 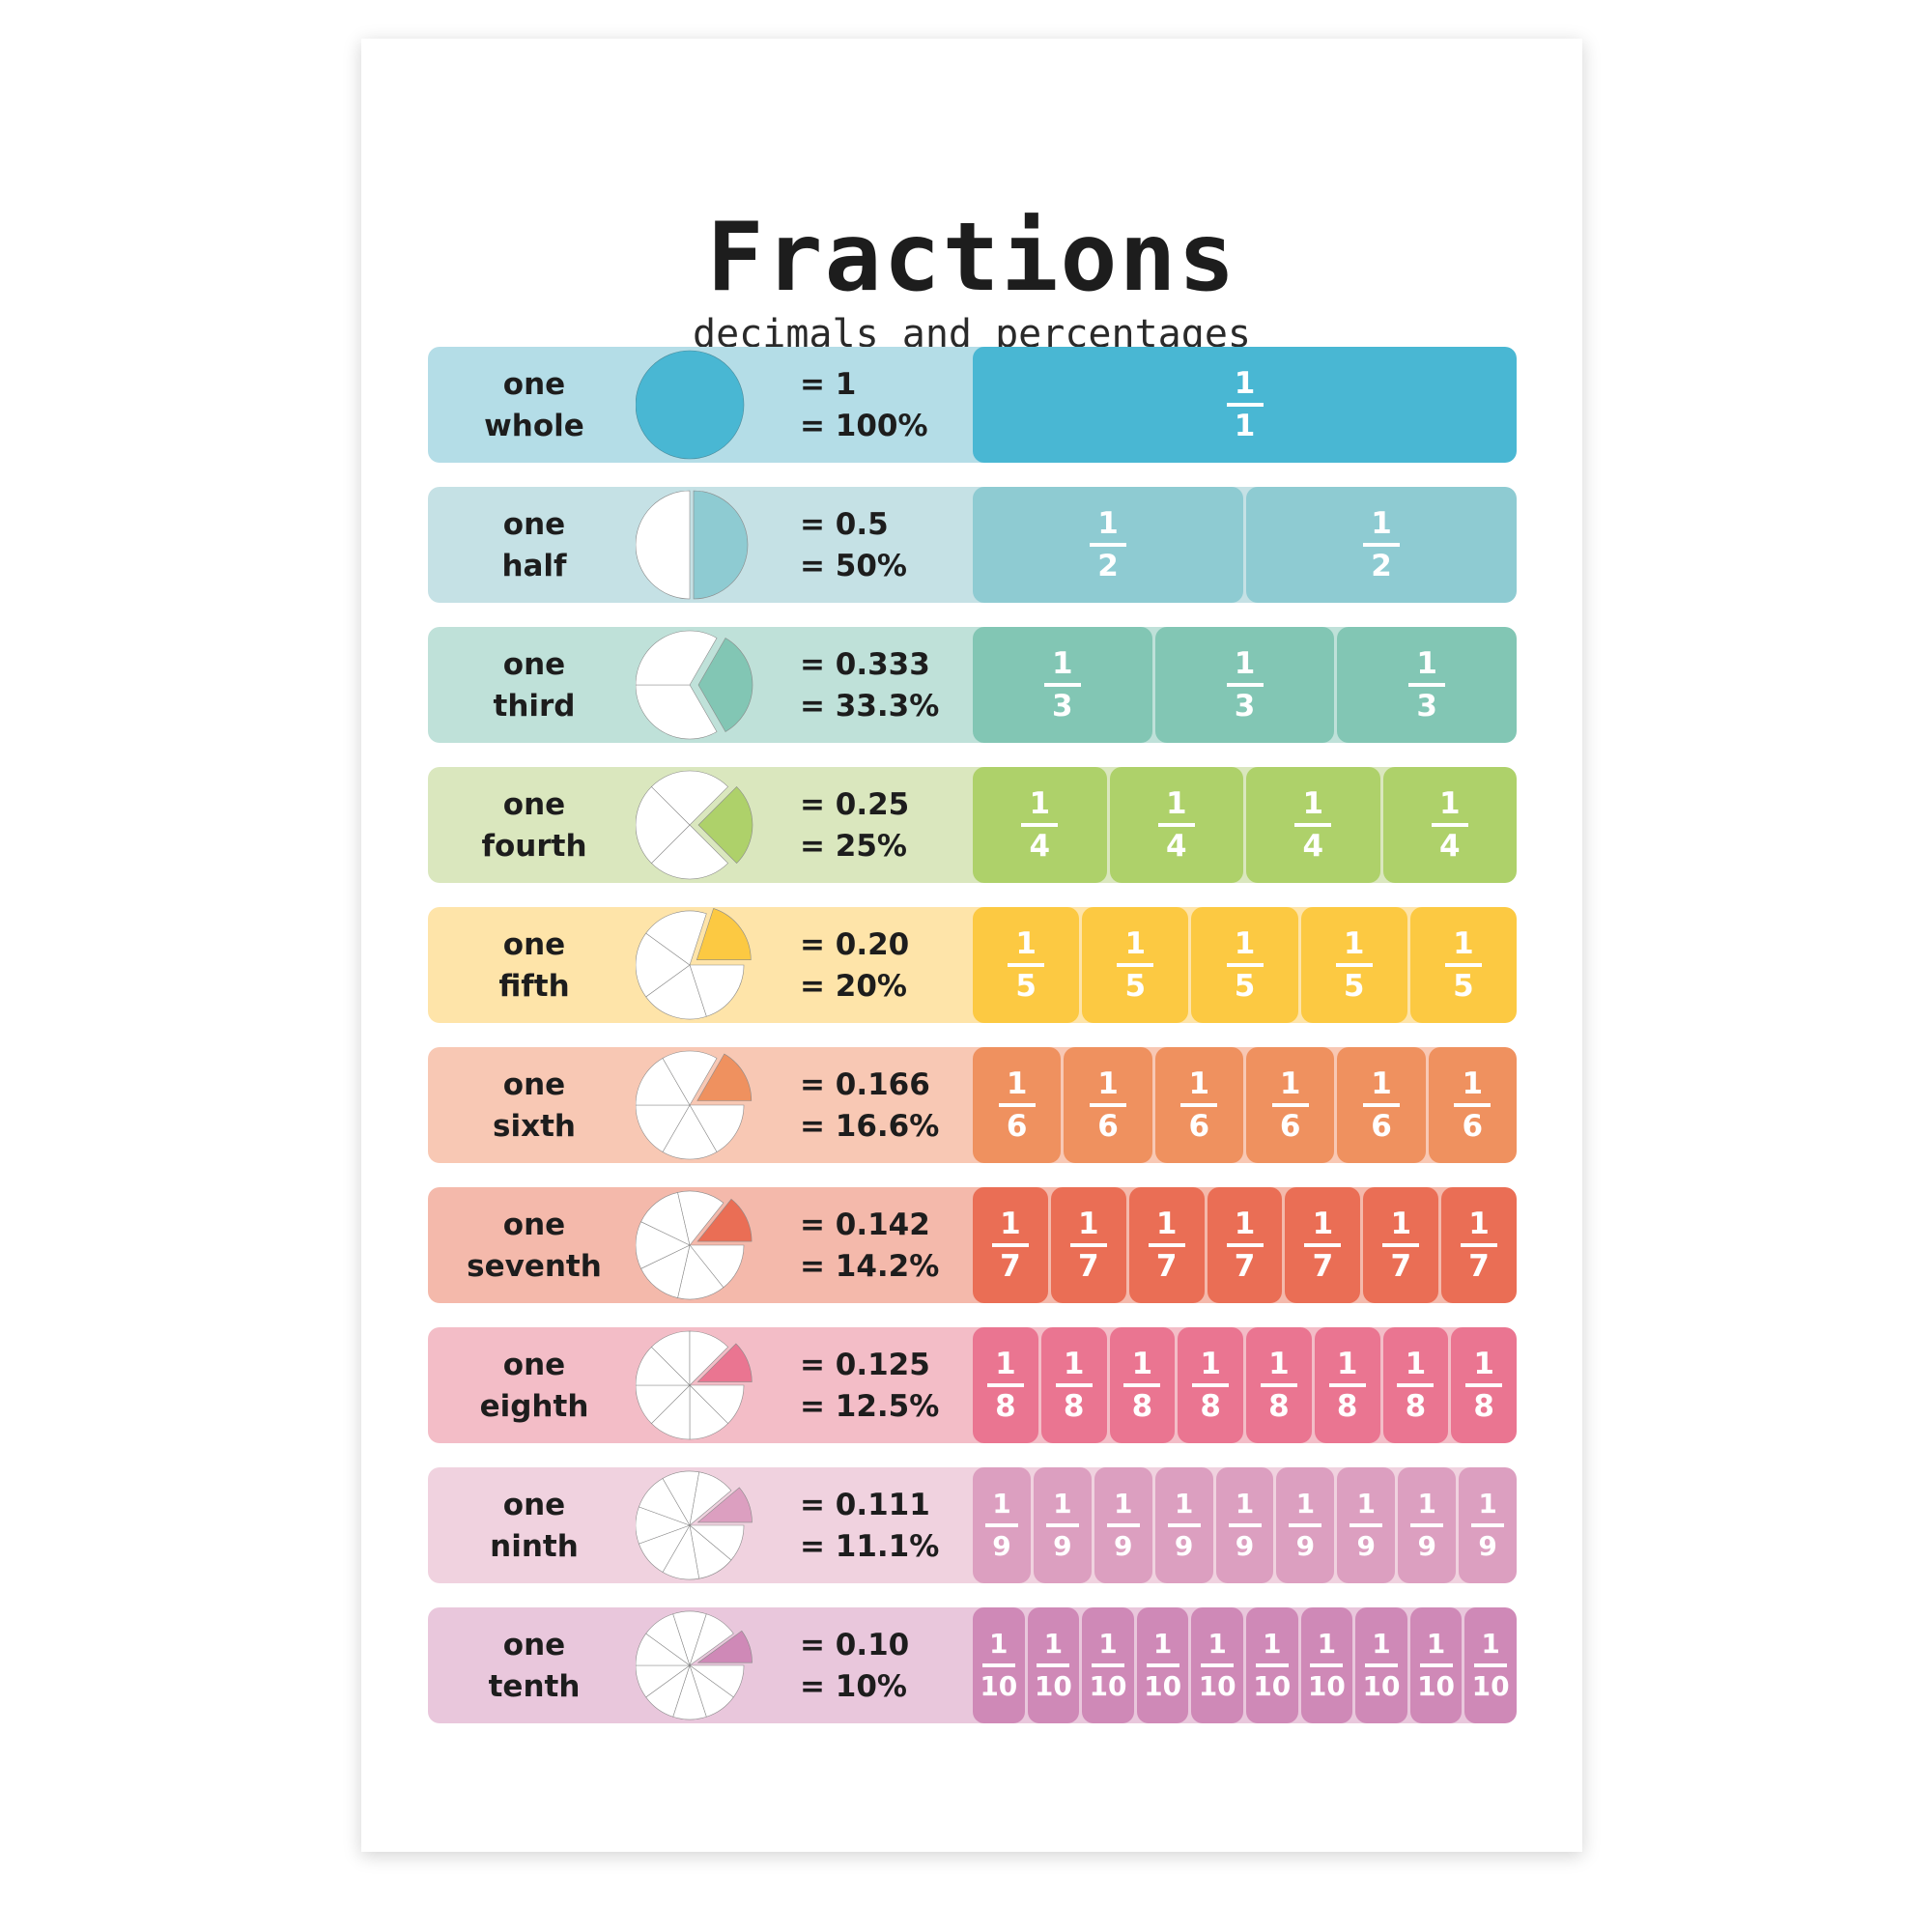 I want to click on decimal-value: = 0.166, so click(x=865, y=1084).